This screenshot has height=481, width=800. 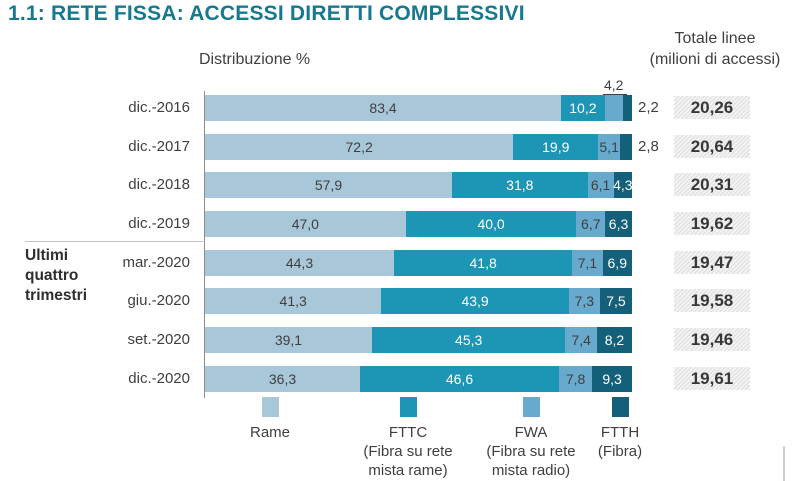 I want to click on bar-track: 47,0 40,0 6,7 6,3, so click(x=418, y=224).